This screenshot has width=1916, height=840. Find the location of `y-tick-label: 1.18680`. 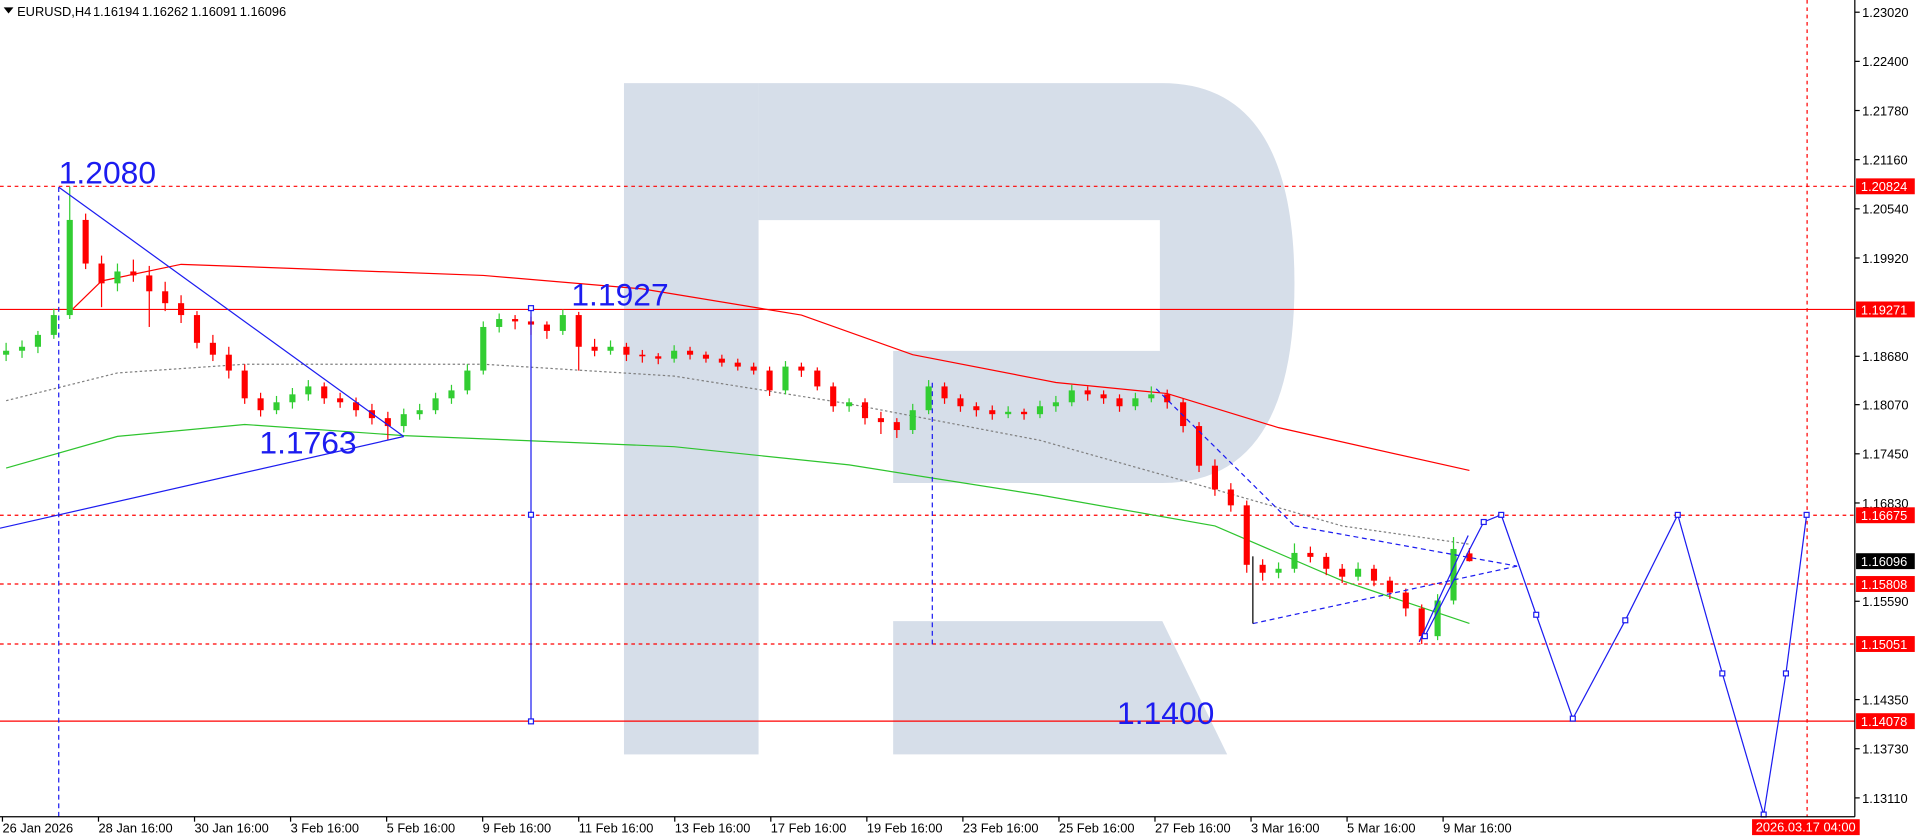

y-tick-label: 1.18680 is located at coordinates (1885, 356).